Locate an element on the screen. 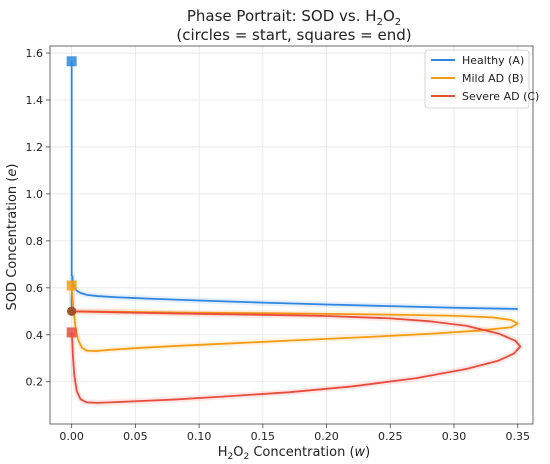 The width and height of the screenshot is (550, 464). y-tick-label: 1.6 is located at coordinates (35, 53).